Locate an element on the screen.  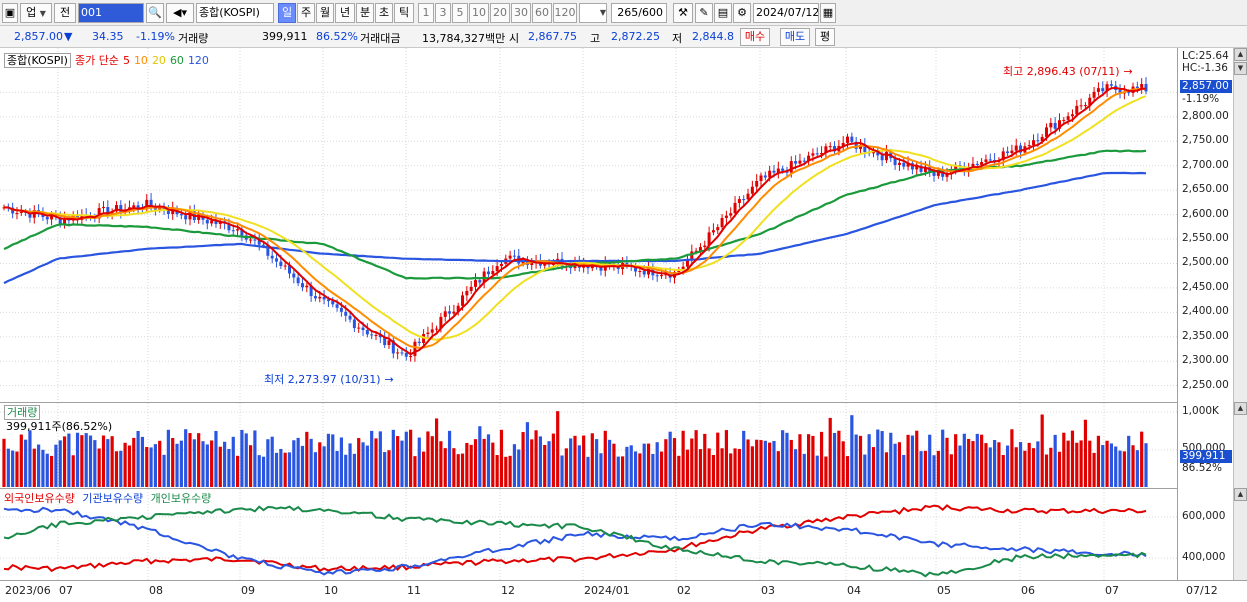
current-price: 2,857.00 is located at coordinates (38, 36).